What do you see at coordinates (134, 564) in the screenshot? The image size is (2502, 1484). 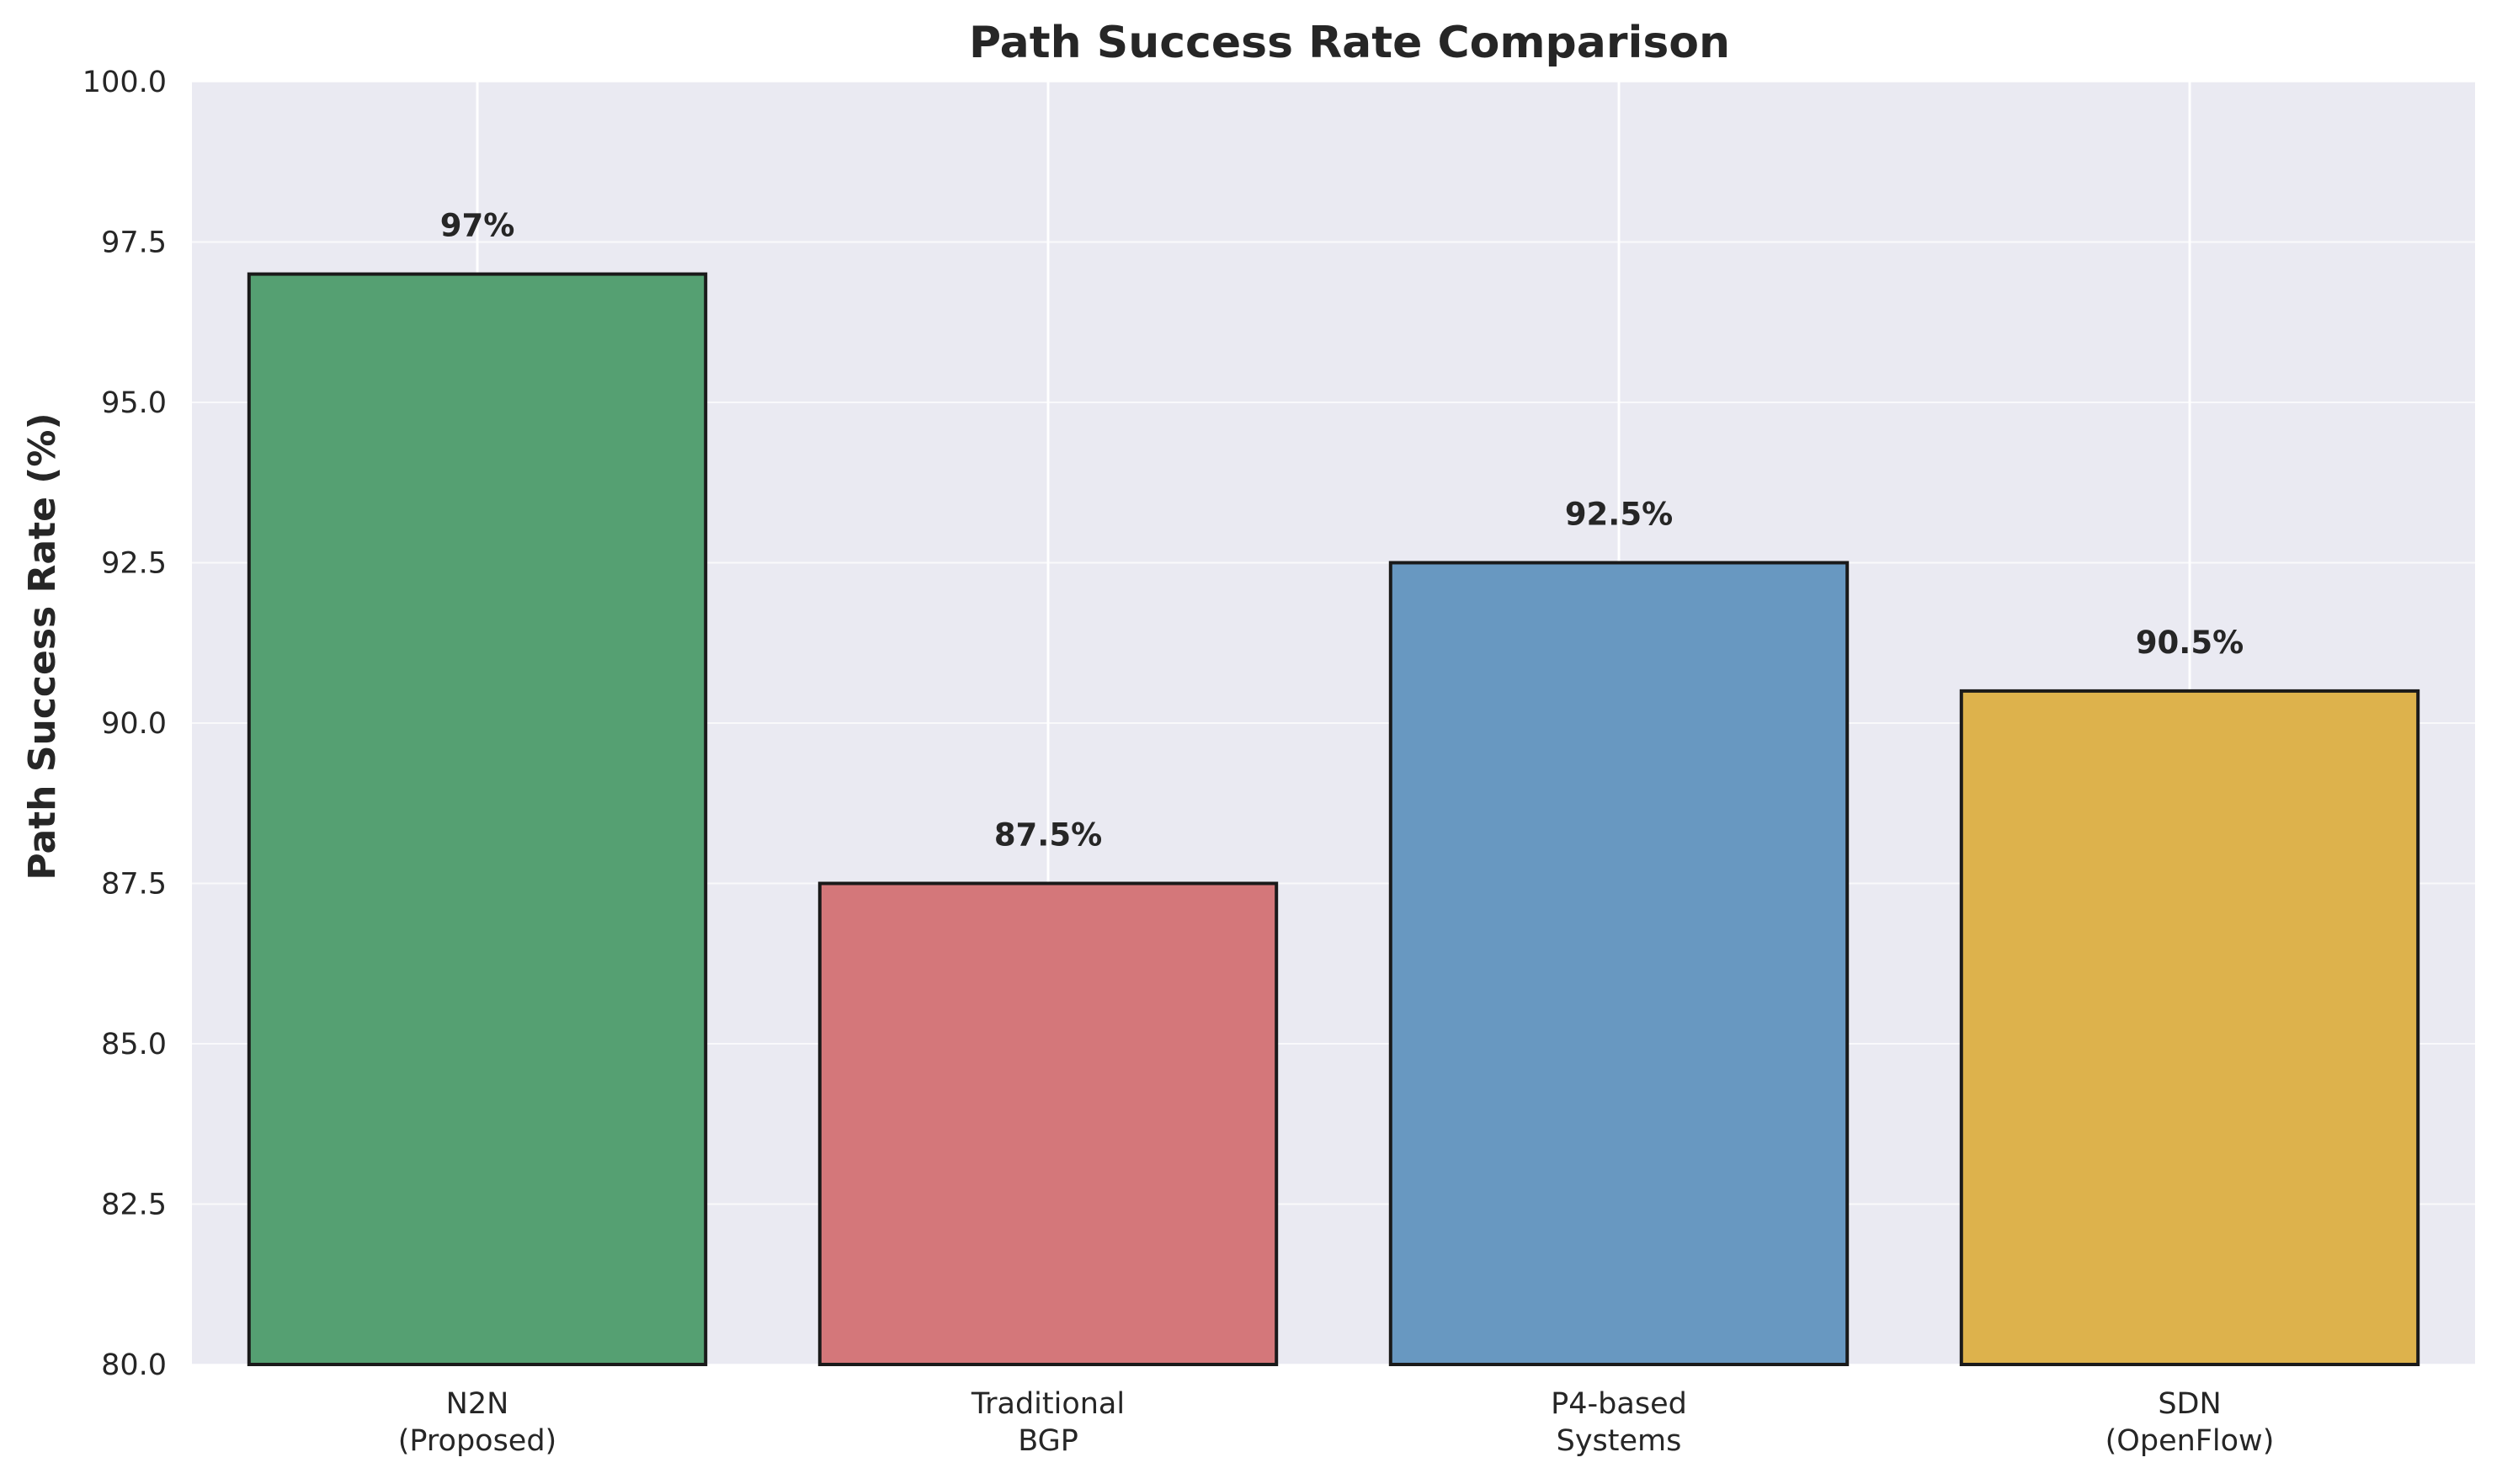 I see `y-tick-label: 92.5` at bounding box center [134, 564].